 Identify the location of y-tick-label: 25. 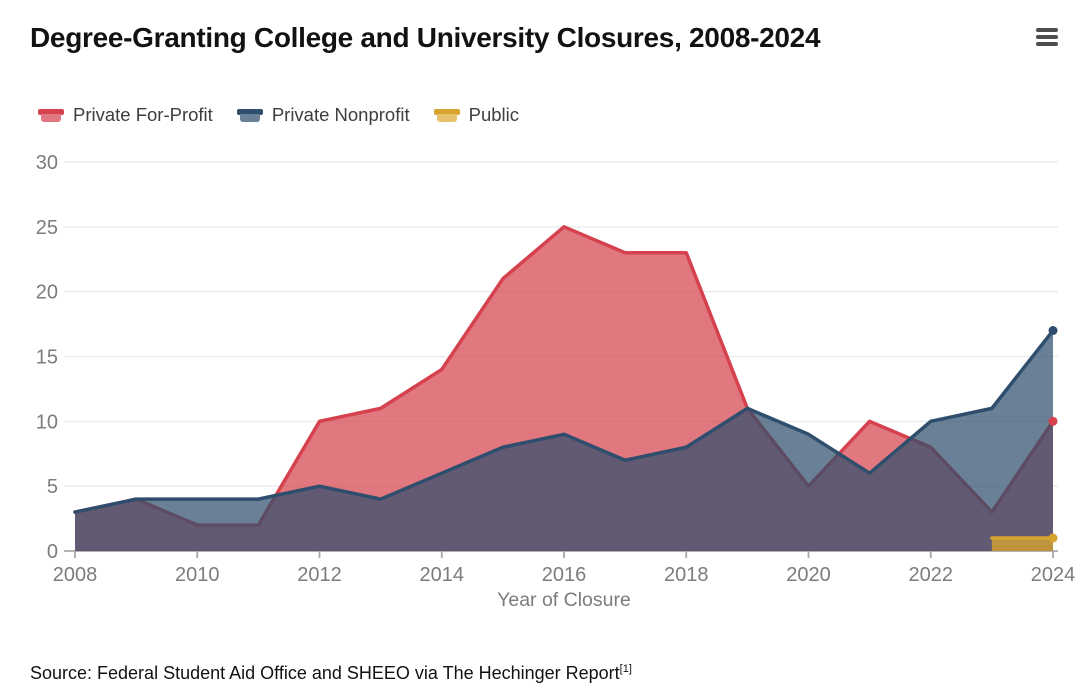
(47, 228).